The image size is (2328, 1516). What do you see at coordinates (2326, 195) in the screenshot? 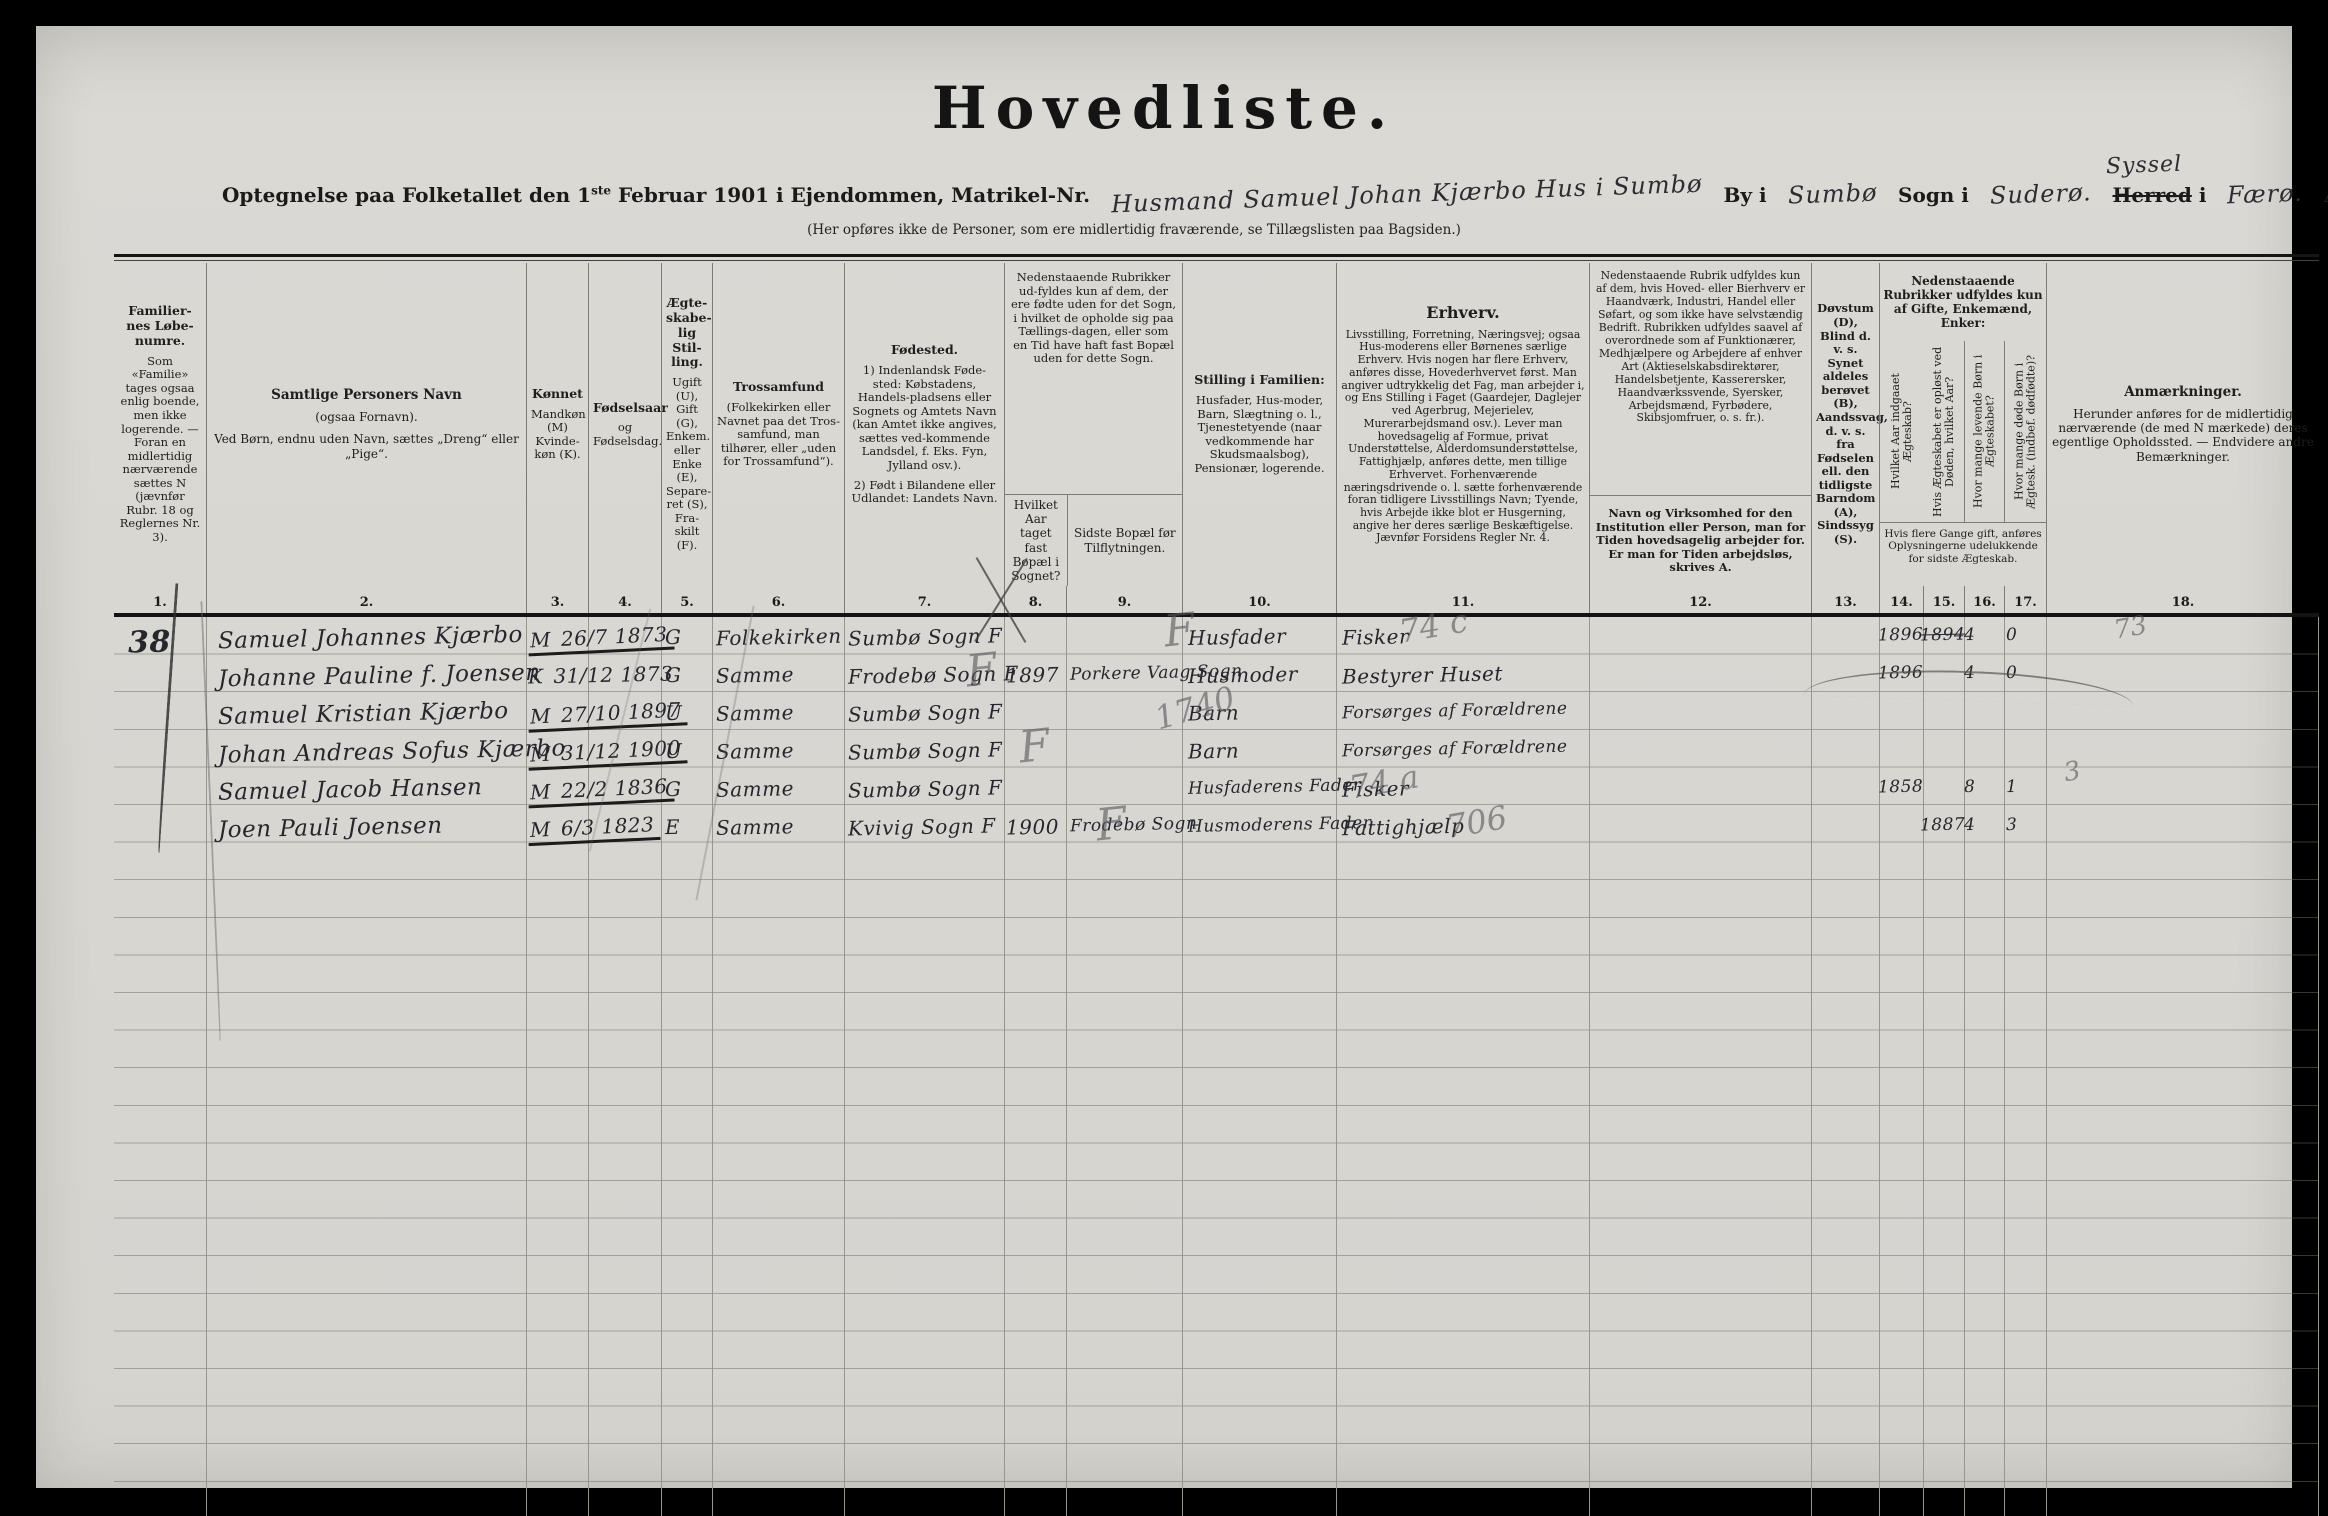
I see `label-amt: Amt.` at bounding box center [2326, 195].